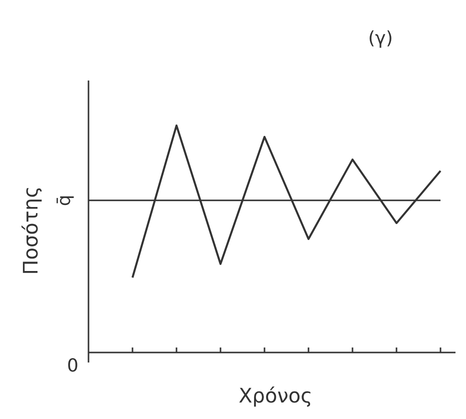 This screenshot has height=419, width=466. Describe the element at coordinates (72, 366) in the screenshot. I see `text: 0` at that location.